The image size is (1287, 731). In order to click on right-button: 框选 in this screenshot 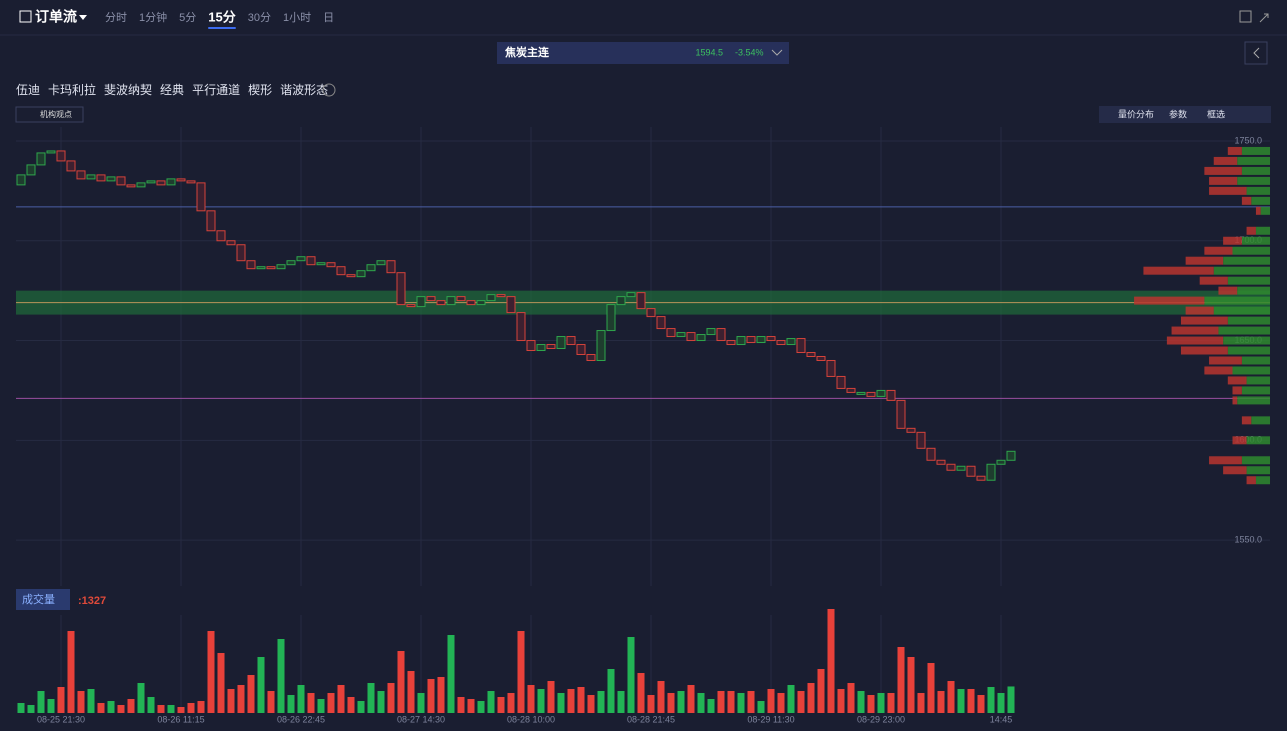, I will do `click(1216, 113)`.